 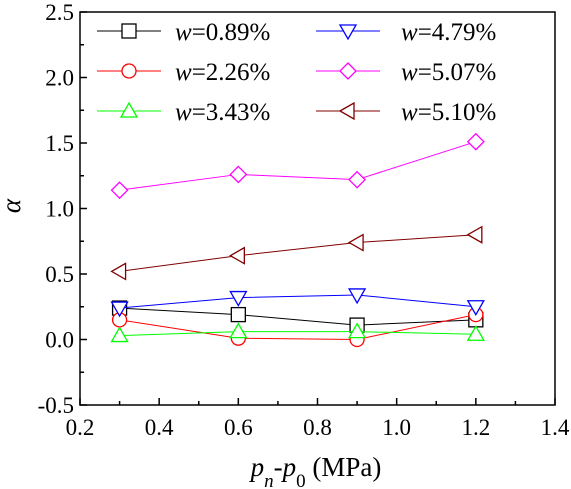 I want to click on x-tick-label: 0.4, so click(x=159, y=427).